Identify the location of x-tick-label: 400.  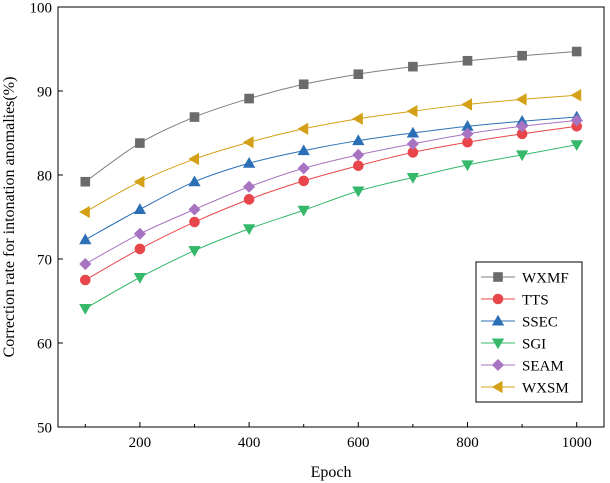
(249, 443).